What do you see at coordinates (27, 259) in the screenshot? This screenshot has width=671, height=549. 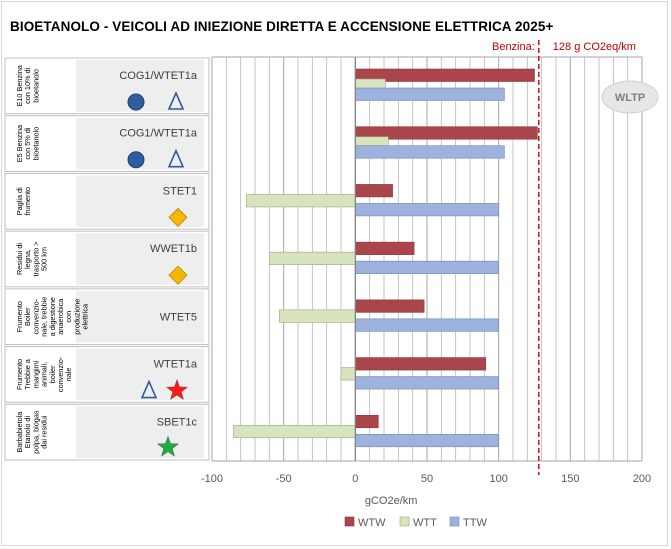 I see `category-label-line: legna,` at bounding box center [27, 259].